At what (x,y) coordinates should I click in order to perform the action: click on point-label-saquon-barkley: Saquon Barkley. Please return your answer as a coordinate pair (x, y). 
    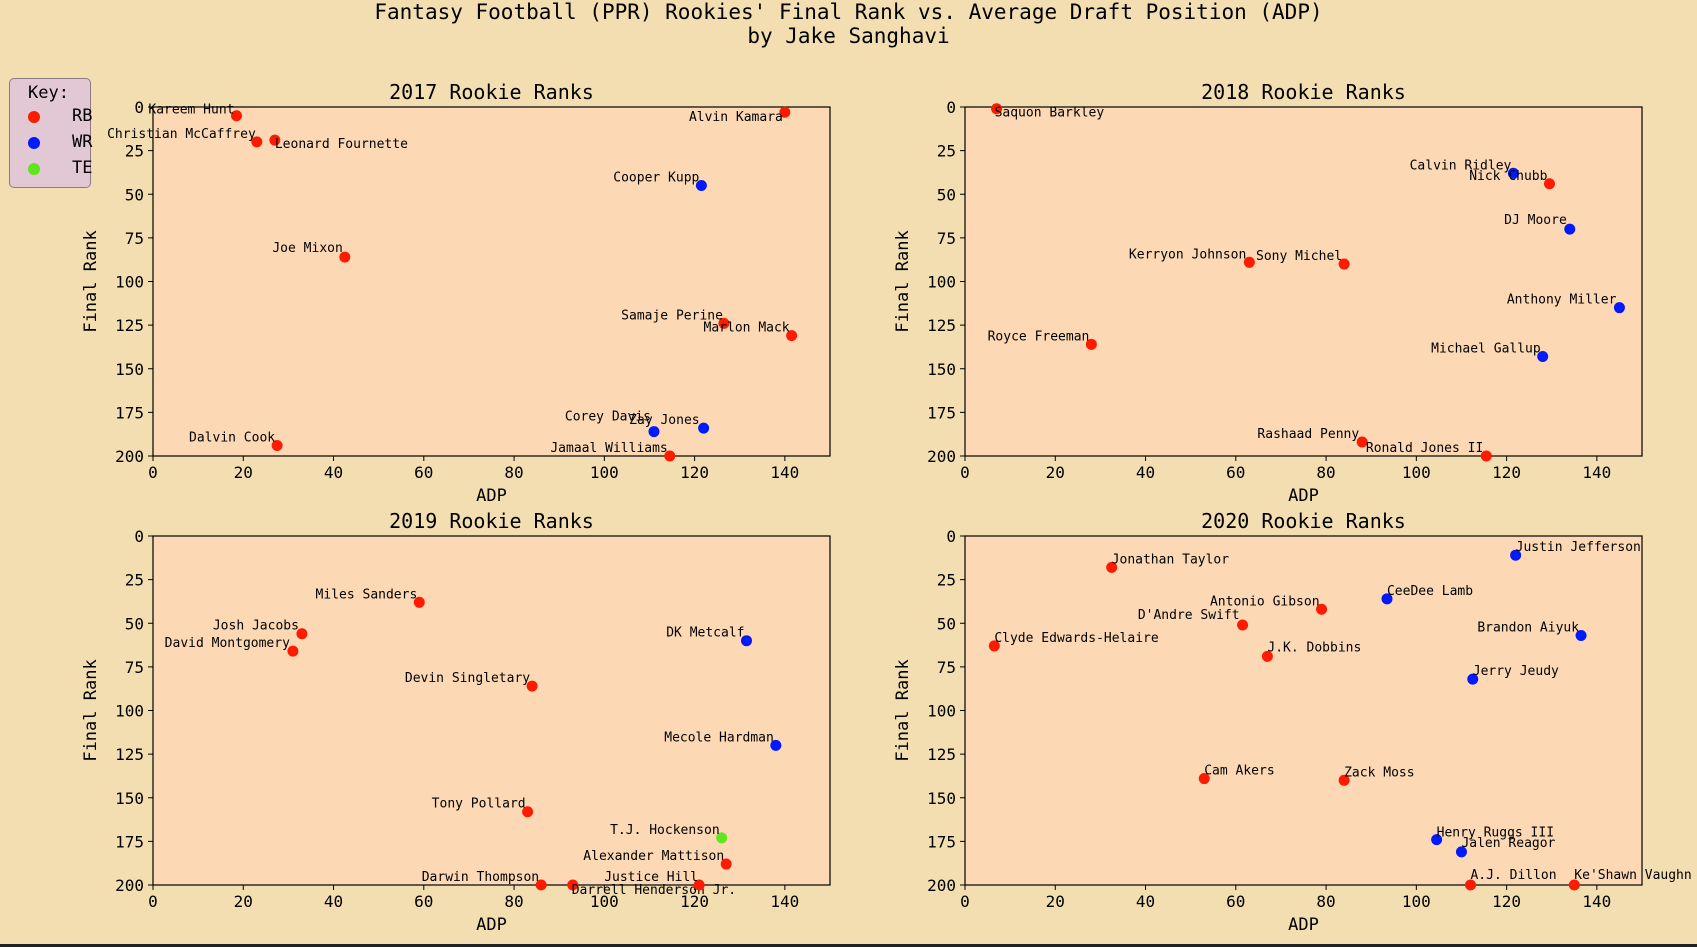
    Looking at the image, I should click on (1050, 113).